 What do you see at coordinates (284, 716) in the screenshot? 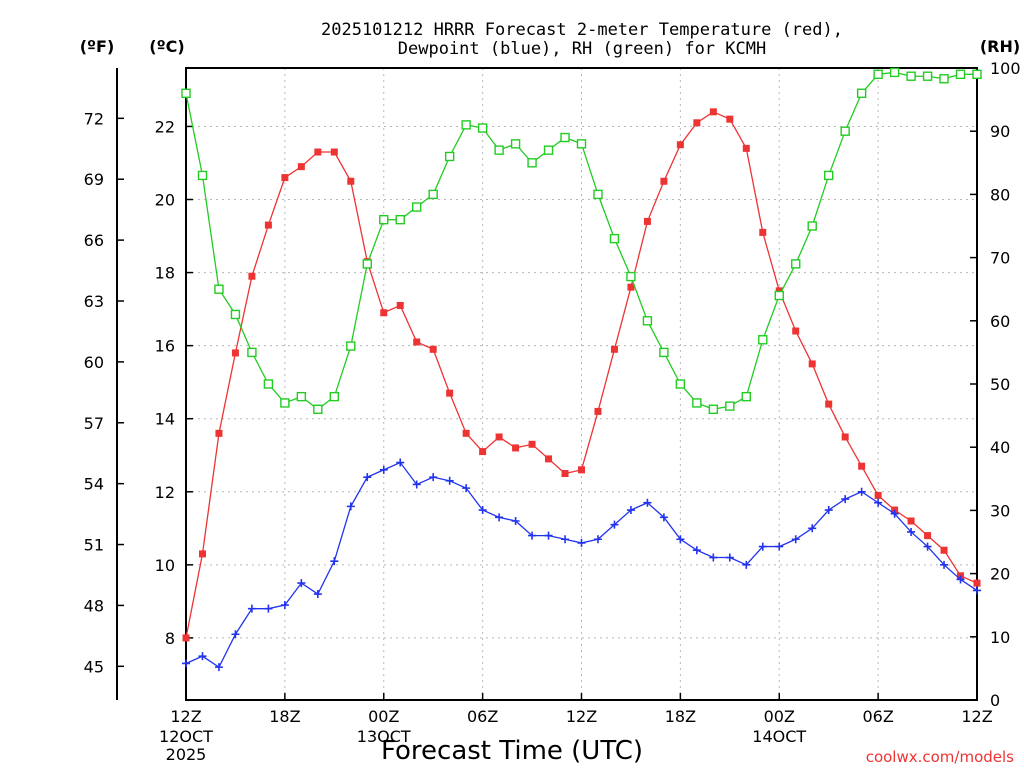
I see `x-tick-label: 18Z` at bounding box center [284, 716].